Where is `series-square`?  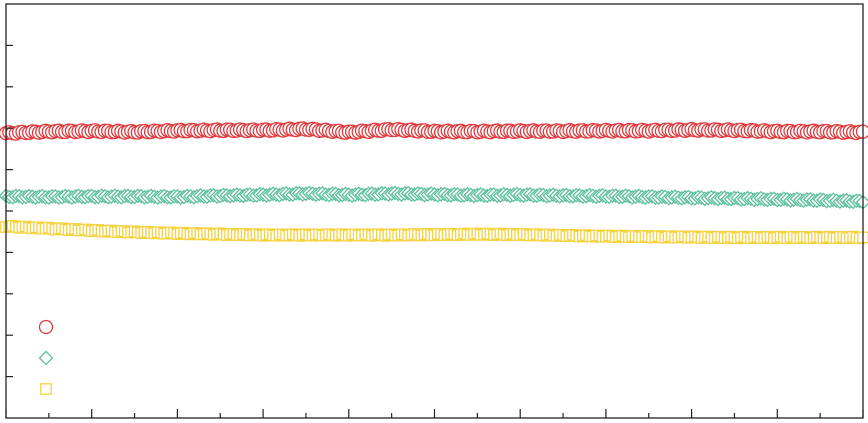 series-square is located at coordinates (434, 232).